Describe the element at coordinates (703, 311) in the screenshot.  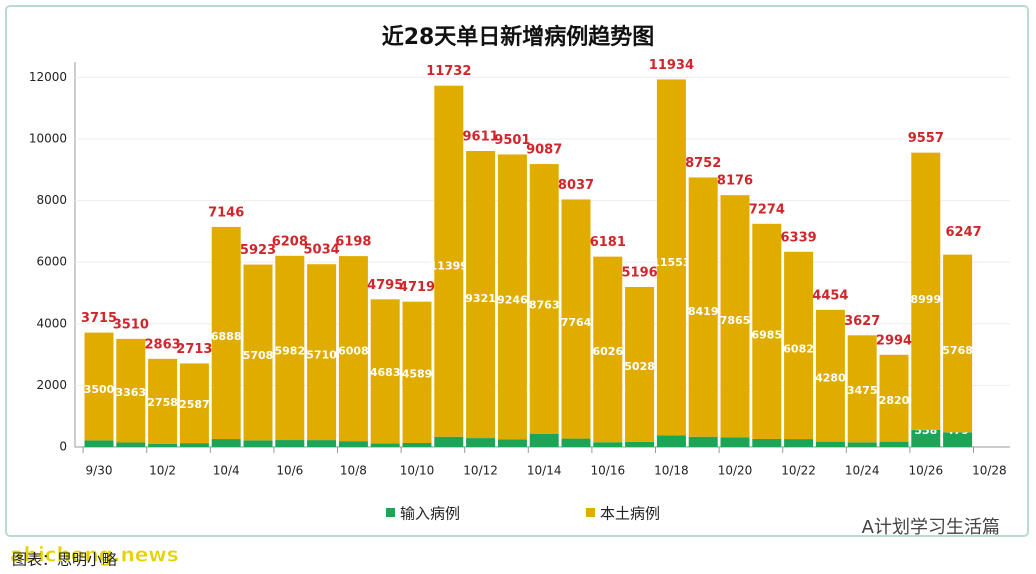
I see `segment-label: 8419` at that location.